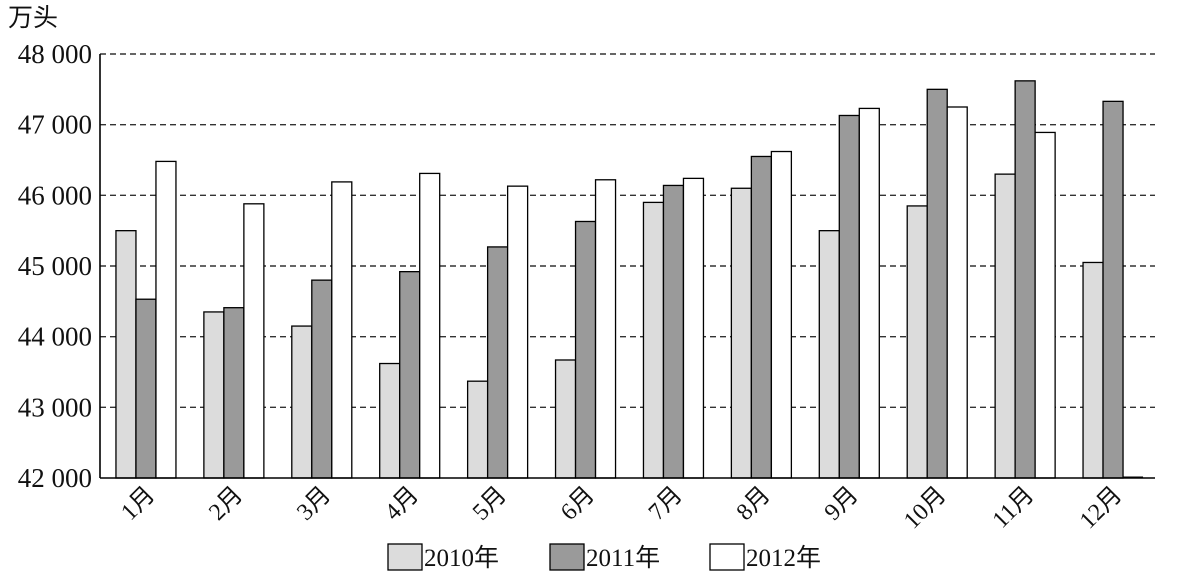 The width and height of the screenshot is (1178, 574). What do you see at coordinates (1101, 508) in the screenshot?
I see `x-tick-label: 12月` at bounding box center [1101, 508].